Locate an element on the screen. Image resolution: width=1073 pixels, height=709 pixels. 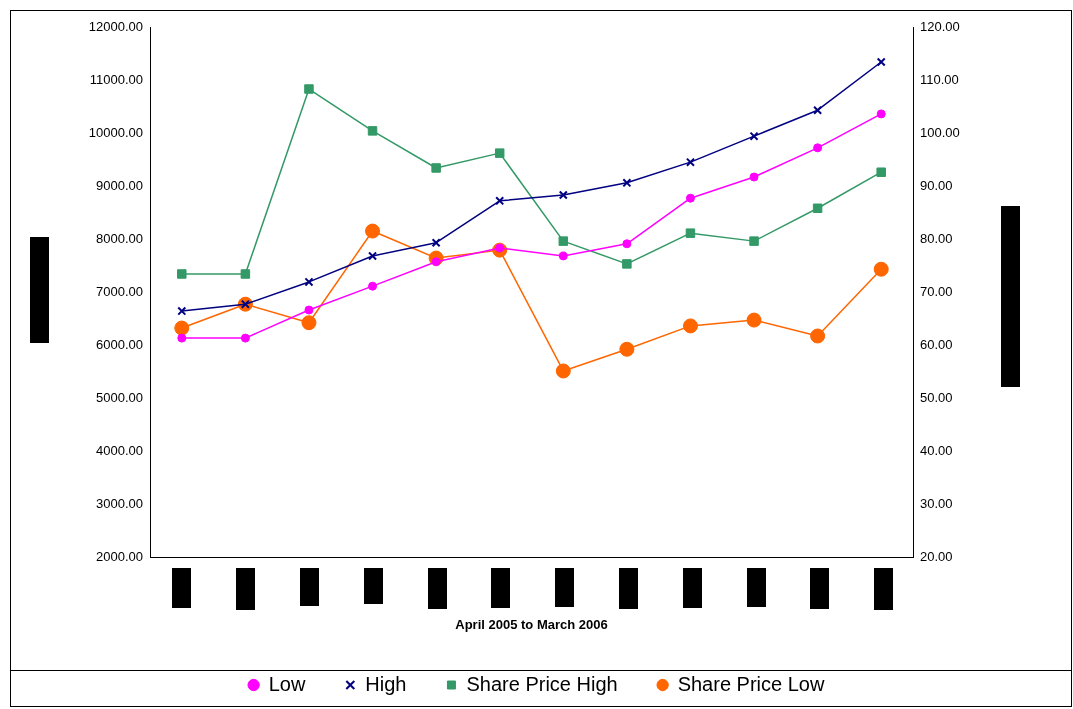
x-axis-title: April 2005 to March 2006 is located at coordinates (531, 624).